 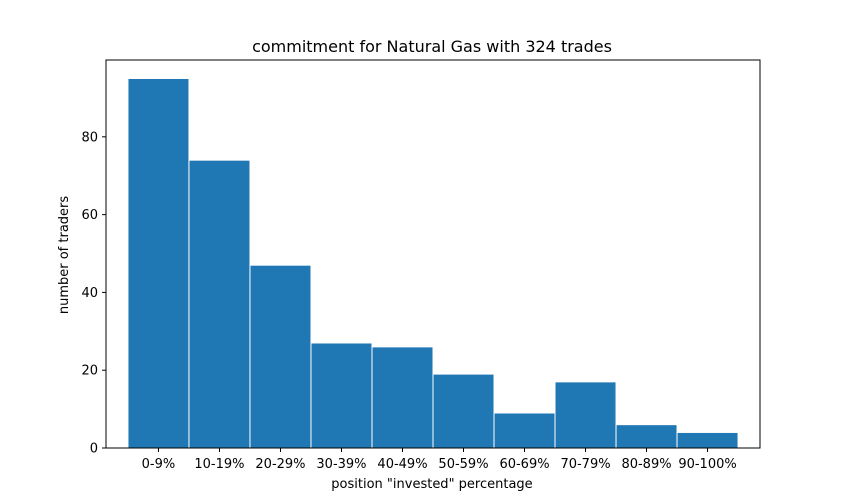 I want to click on y-tick-label: 40, so click(x=89, y=293).